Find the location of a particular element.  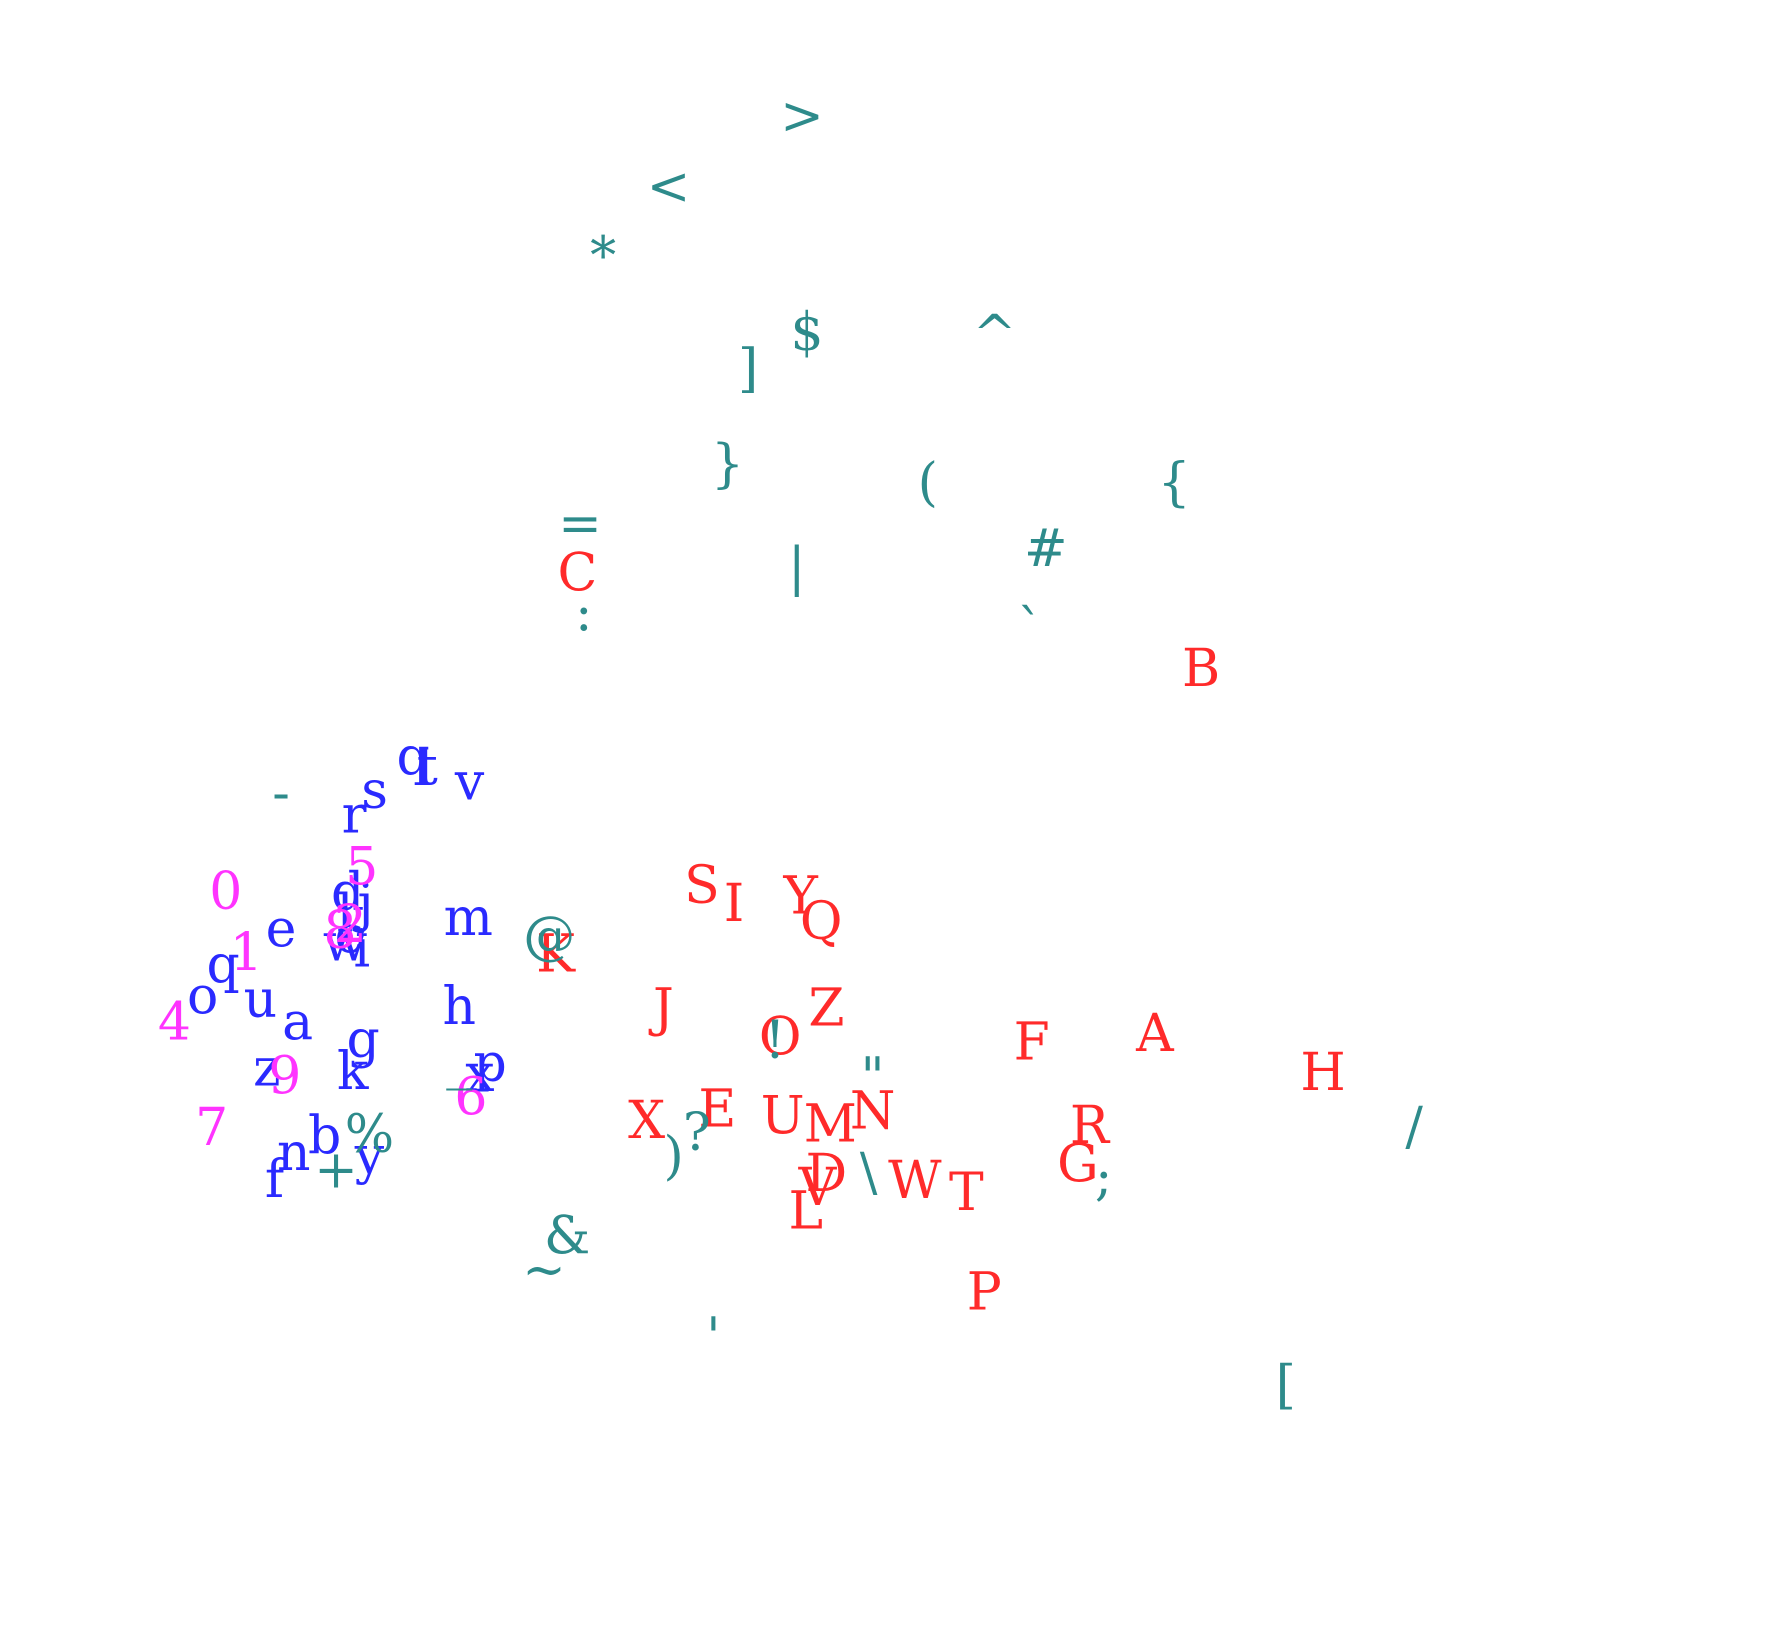

point-lowercase-20: t is located at coordinates (427, 768).